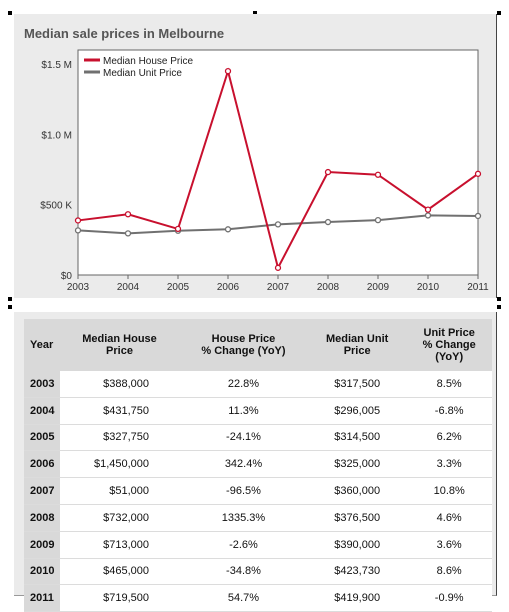 The image size is (509, 612). Describe the element at coordinates (357, 345) in the screenshot. I see `column-header-median-unit-price: Median Unit Price` at that location.